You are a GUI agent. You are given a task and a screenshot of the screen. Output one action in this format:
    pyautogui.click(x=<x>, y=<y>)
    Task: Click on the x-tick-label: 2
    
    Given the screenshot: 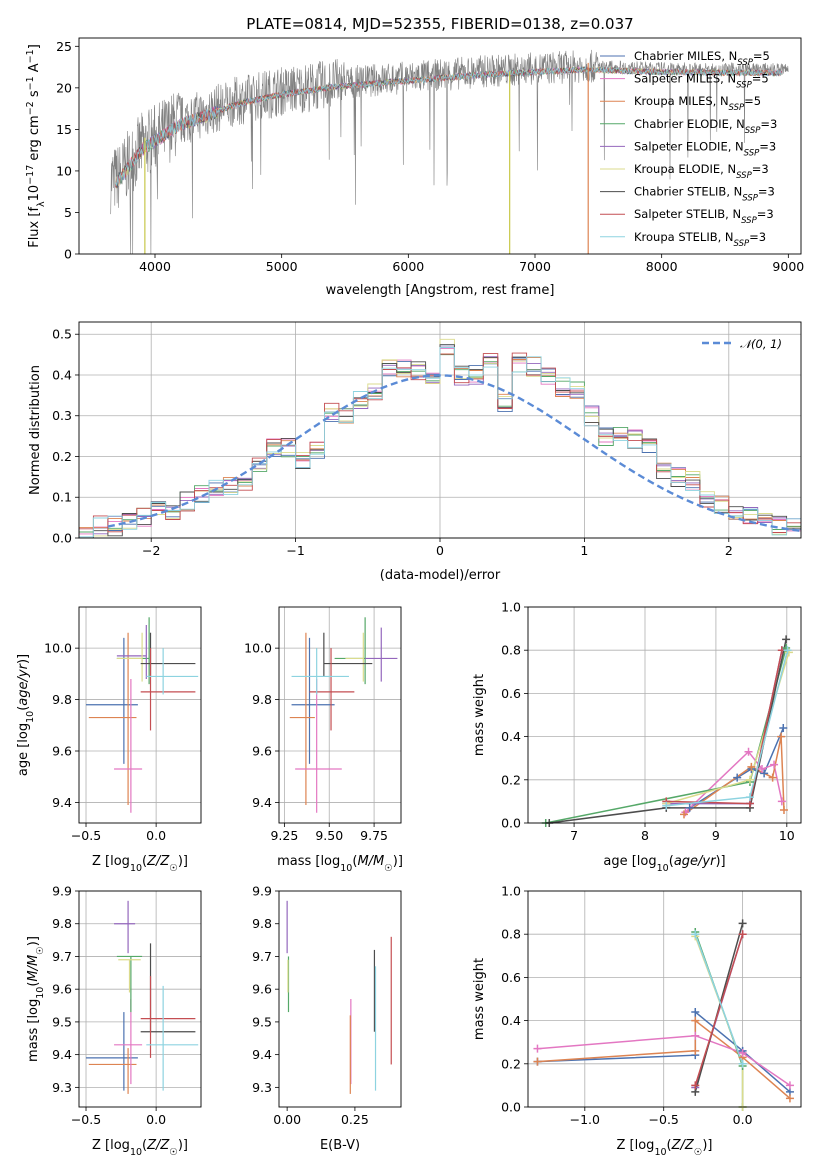 What is the action you would take?
    pyautogui.click(x=729, y=550)
    